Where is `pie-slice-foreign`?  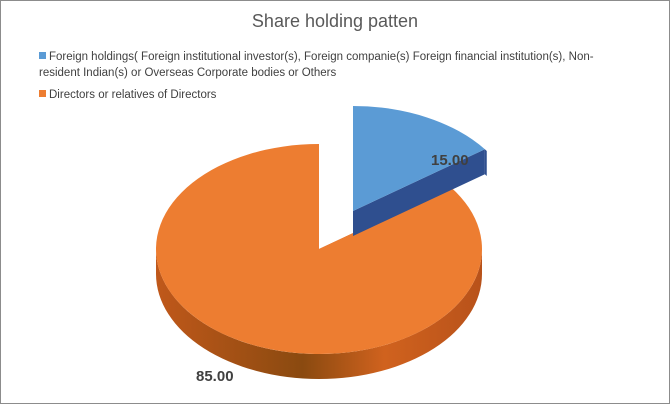
pie-slice-foreign is located at coordinates (419, 158).